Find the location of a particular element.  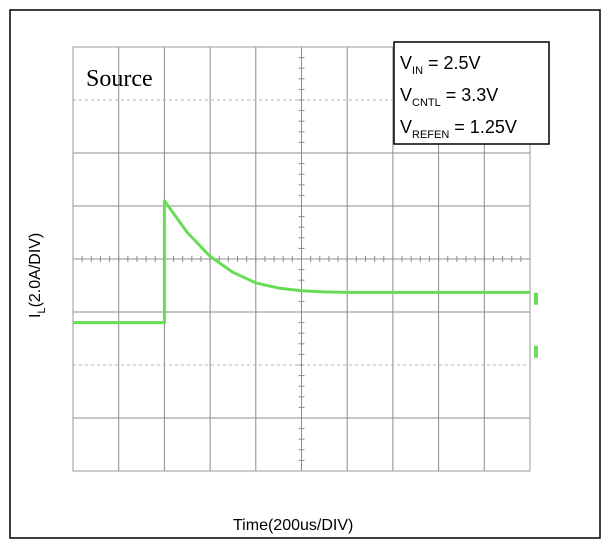

conditions-box: VIN = 2.5V VCNTL = 3.3V VREFEN = 1.25V is located at coordinates (471, 93).